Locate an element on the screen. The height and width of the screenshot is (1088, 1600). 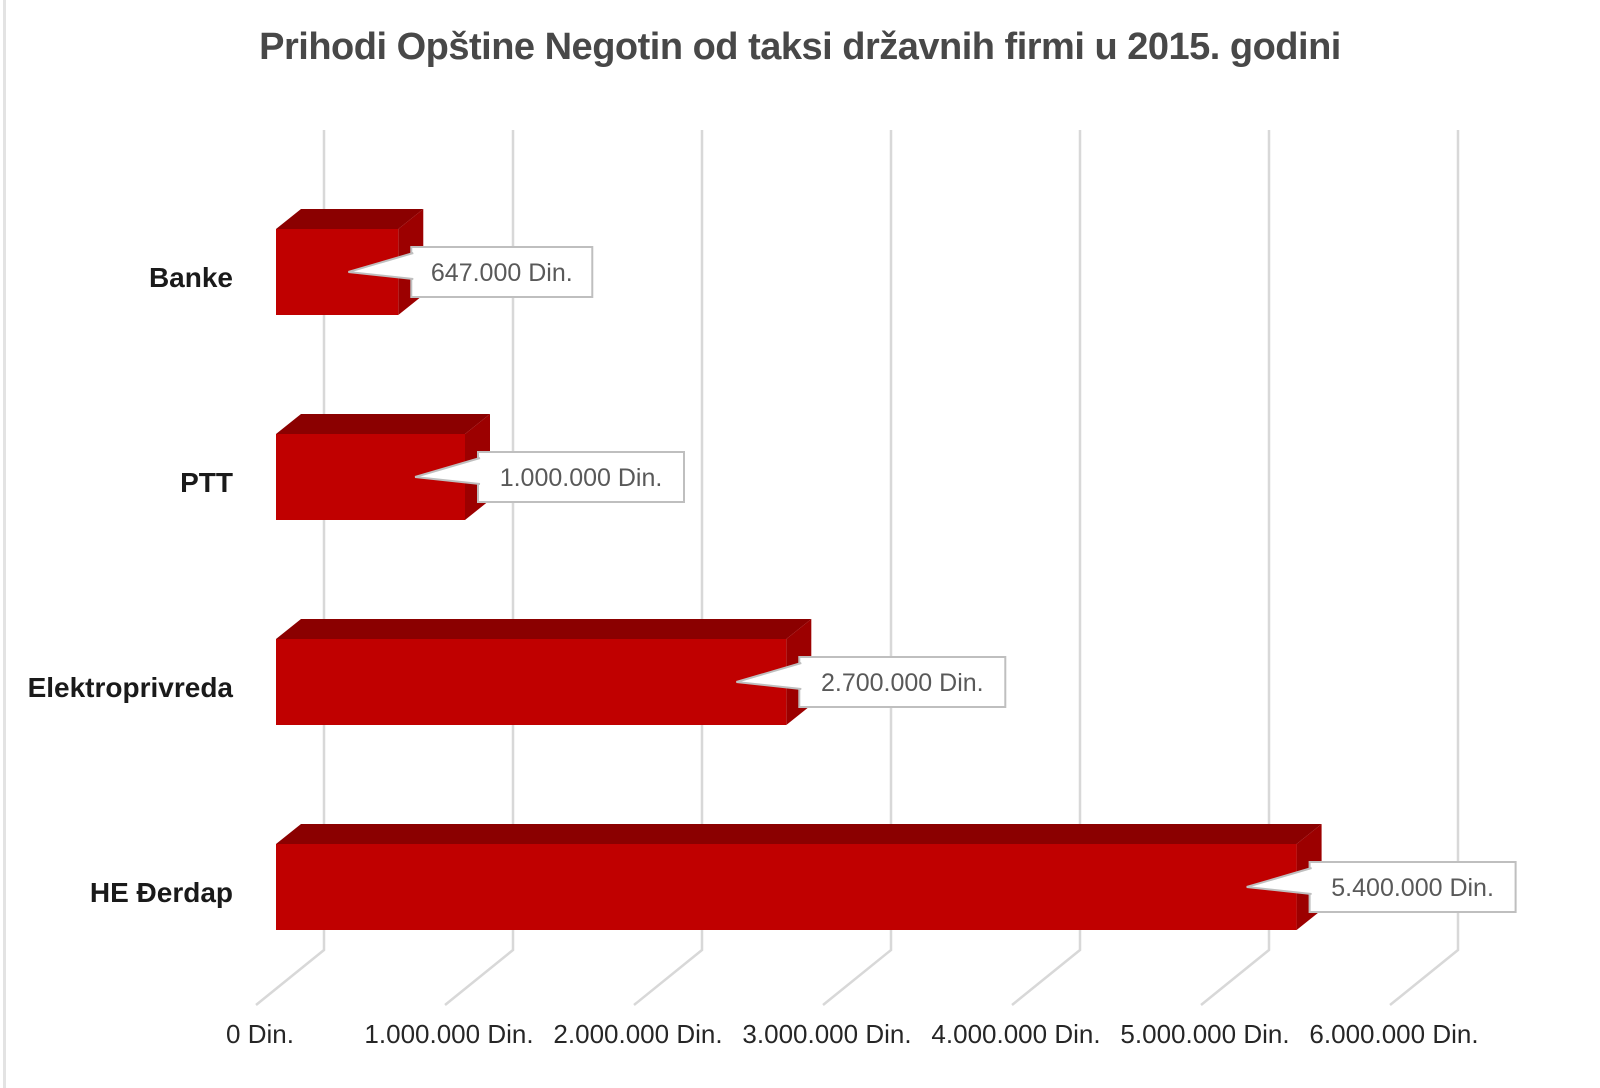
category-label: HE Đerdap is located at coordinates (161, 892).